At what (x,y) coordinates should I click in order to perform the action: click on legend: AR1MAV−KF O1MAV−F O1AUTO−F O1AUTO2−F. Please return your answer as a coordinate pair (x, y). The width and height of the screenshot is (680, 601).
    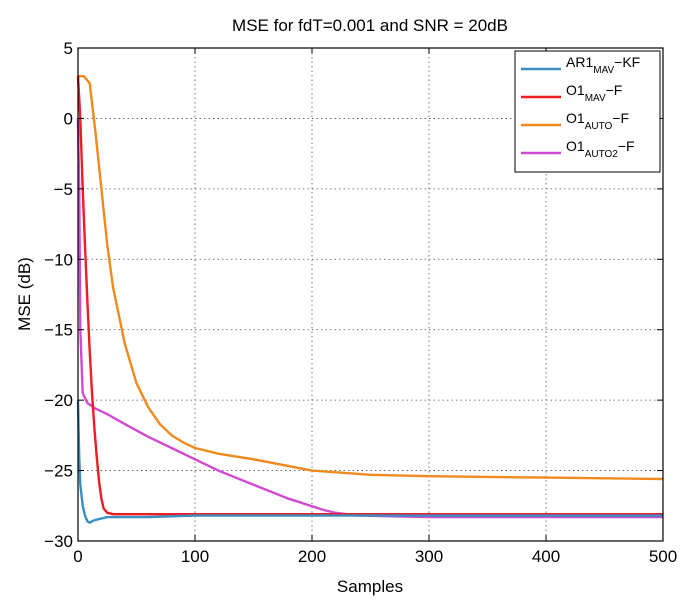
    Looking at the image, I should click on (587, 111).